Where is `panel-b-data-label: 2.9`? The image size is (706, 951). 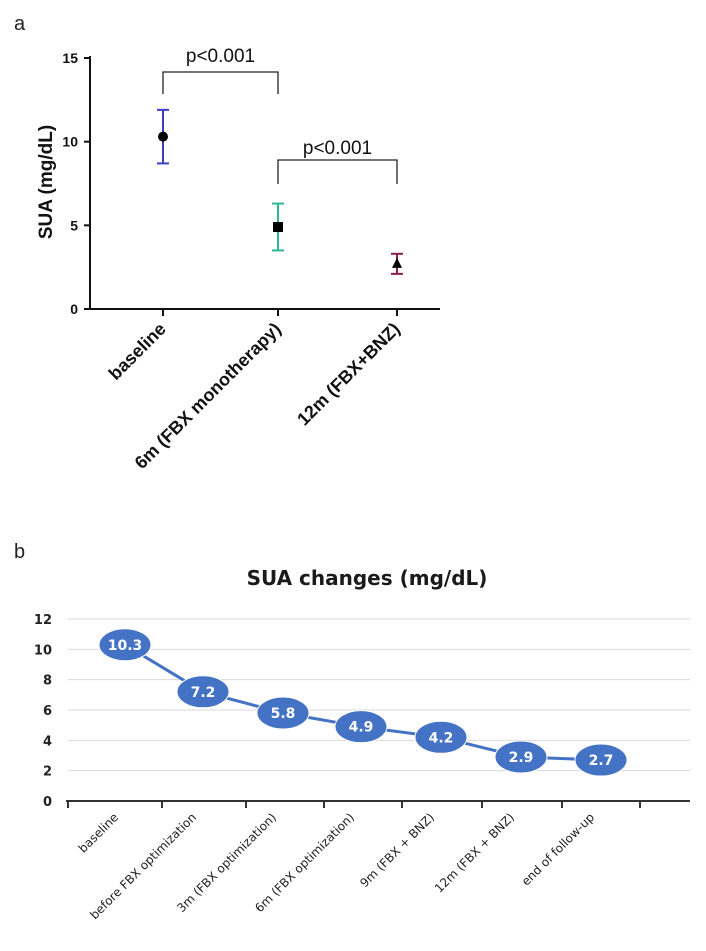 panel-b-data-label: 2.9 is located at coordinates (521, 758).